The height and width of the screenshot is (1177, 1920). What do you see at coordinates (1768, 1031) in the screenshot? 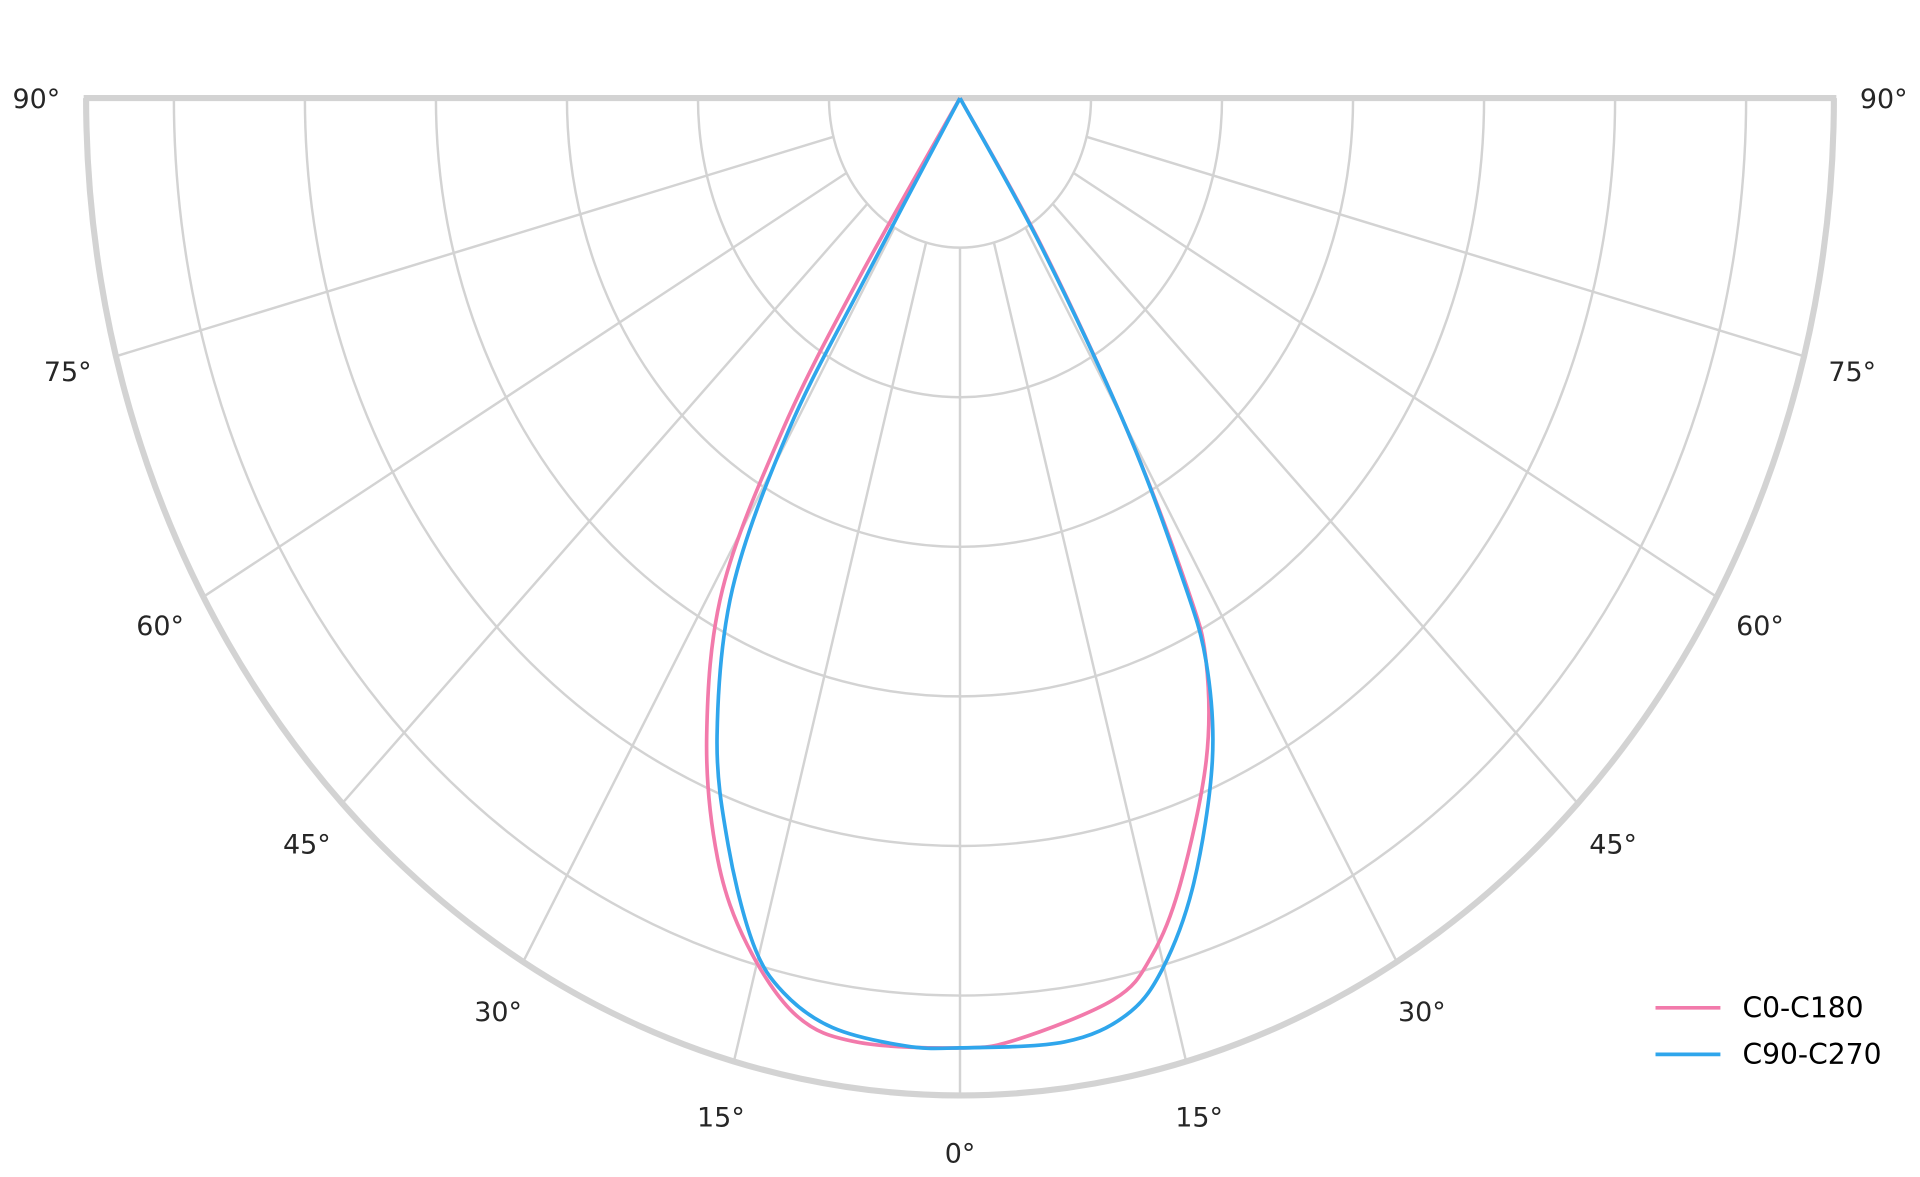
I see `legend: C0-C180 C90-C270` at bounding box center [1768, 1031].